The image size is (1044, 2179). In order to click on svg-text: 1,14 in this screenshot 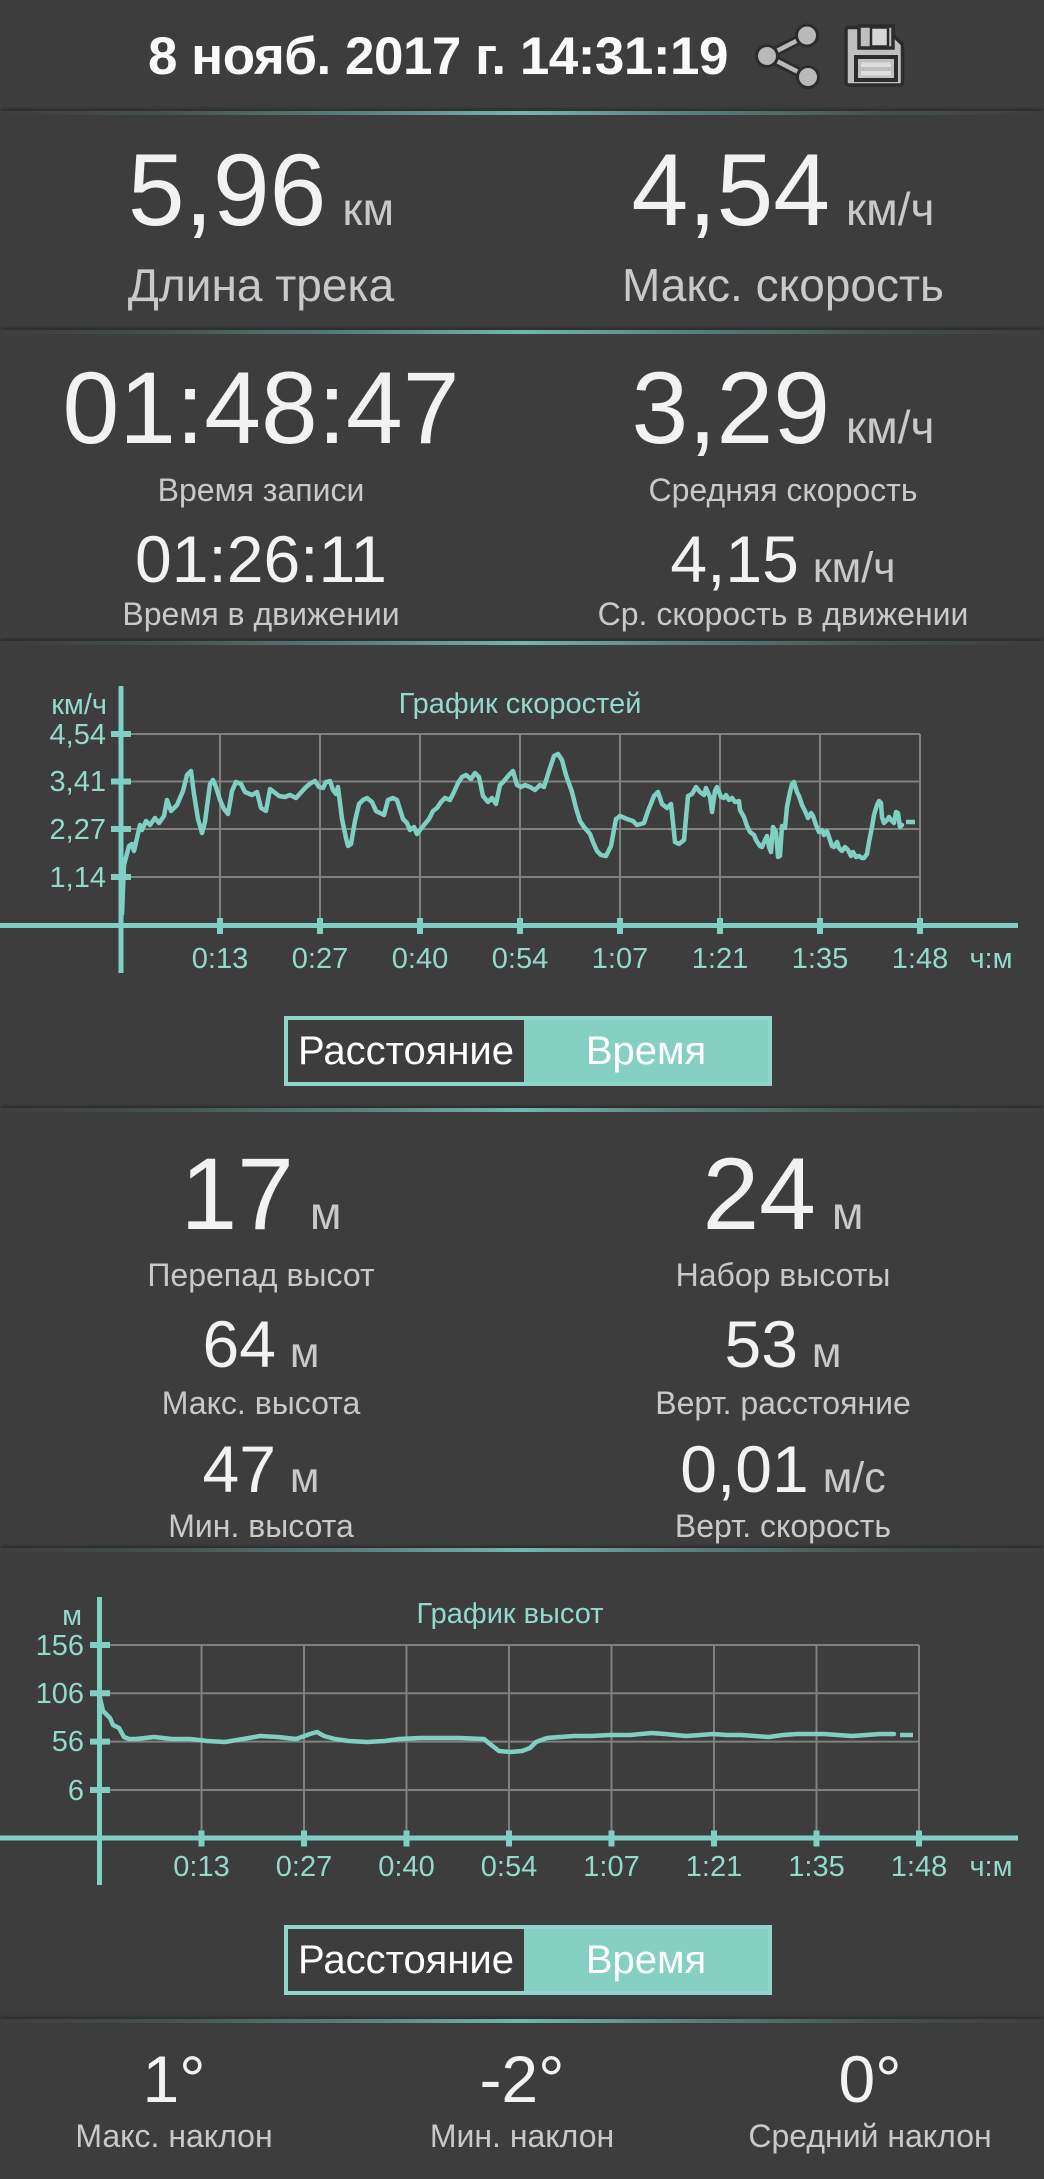, I will do `click(78, 878)`.